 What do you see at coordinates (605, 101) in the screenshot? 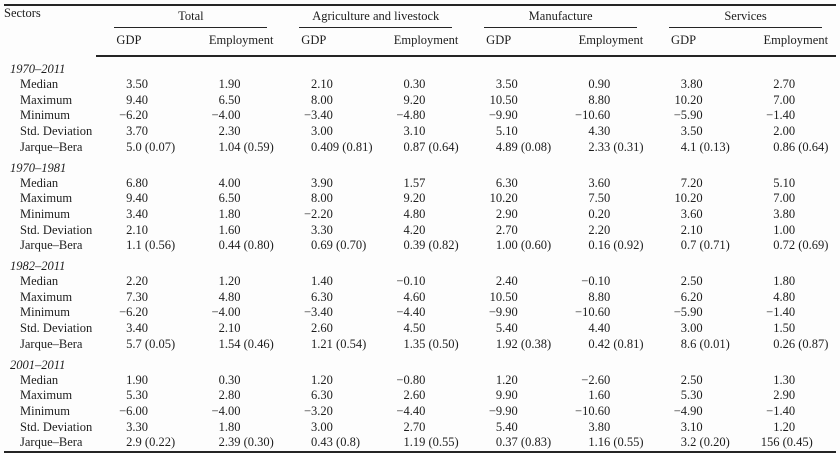
I see `data-cell: 8.80` at bounding box center [605, 101].